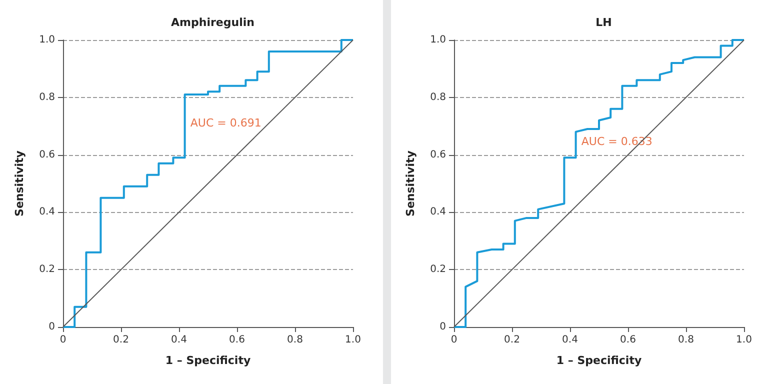  What do you see at coordinates (212, 22) in the screenshot?
I see `chart-title: Amphiregulin` at bounding box center [212, 22].